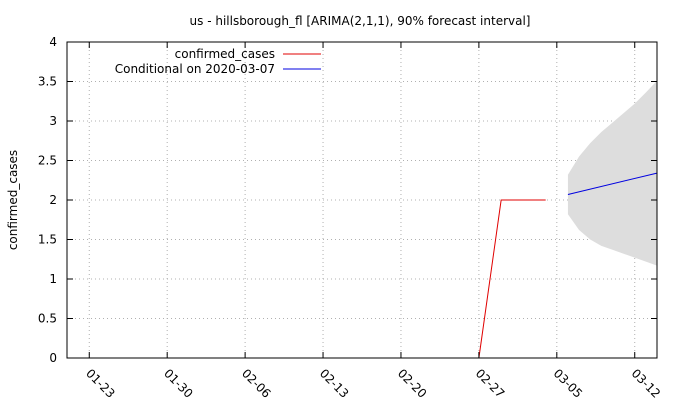 The height and width of the screenshot is (400, 680). Describe the element at coordinates (47, 161) in the screenshot. I see `y-tick-label: 2.5` at that location.